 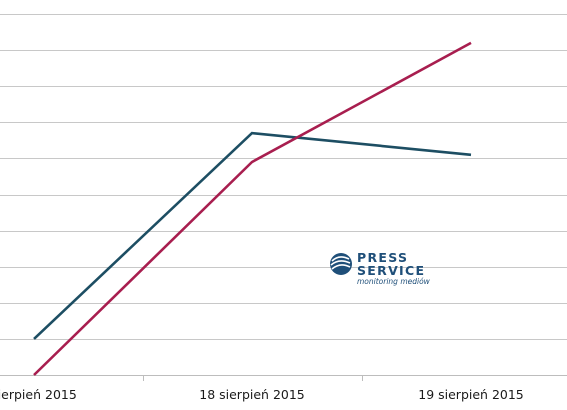 I want to click on x-axis, so click(x=283, y=378).